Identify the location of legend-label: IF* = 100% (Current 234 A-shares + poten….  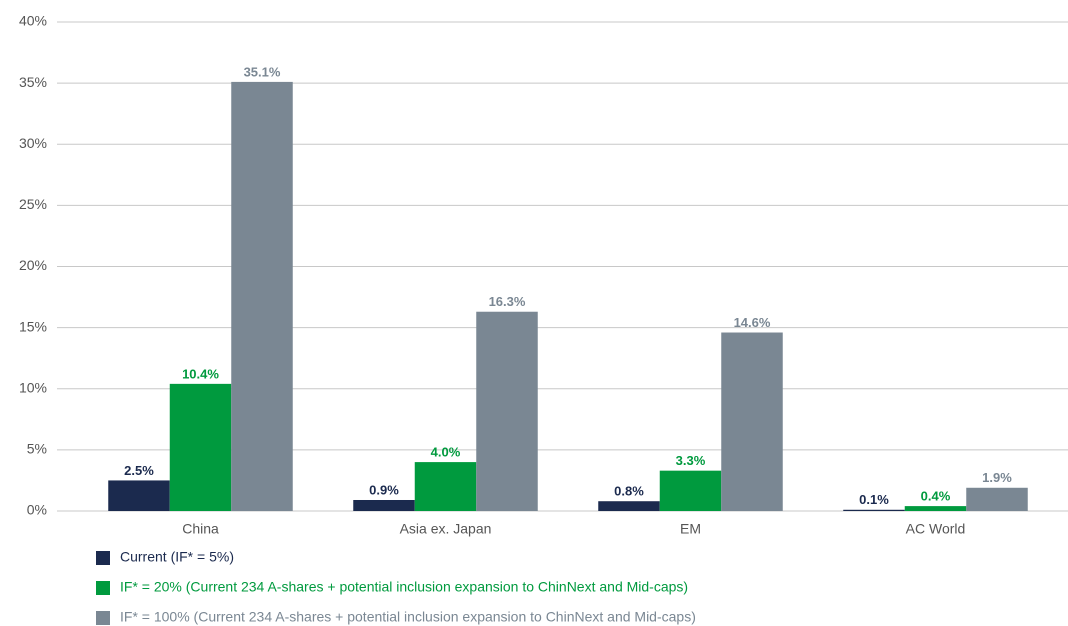
(408, 617).